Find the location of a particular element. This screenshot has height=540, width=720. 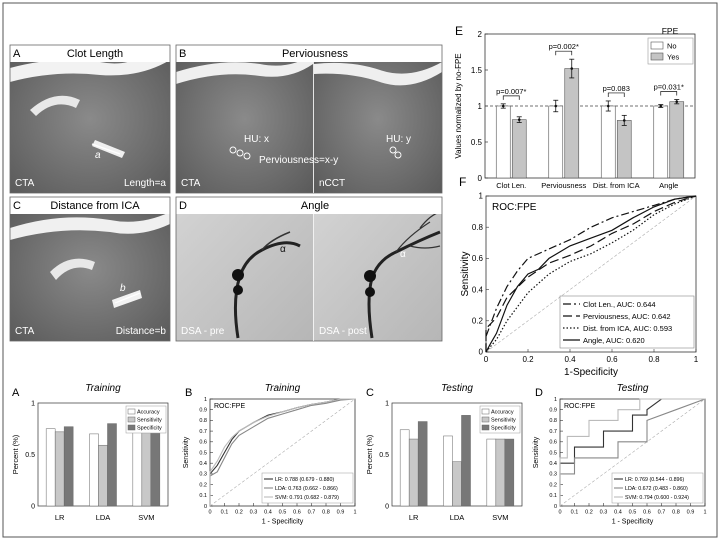

y-axis-label: Values normalized by no-FPE is located at coordinates (458, 105).